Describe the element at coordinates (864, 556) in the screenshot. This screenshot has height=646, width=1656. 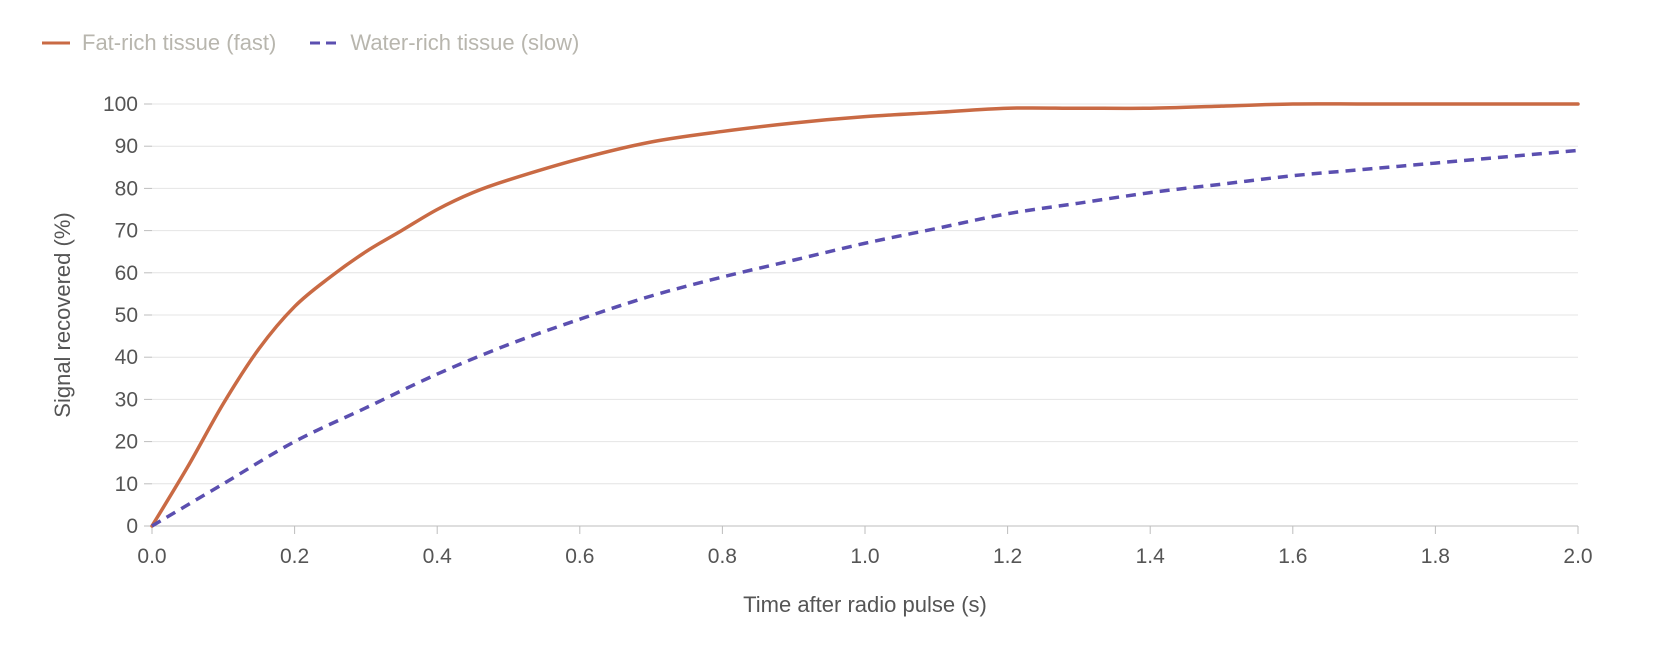
I see `x-tick-label: 1.0` at that location.